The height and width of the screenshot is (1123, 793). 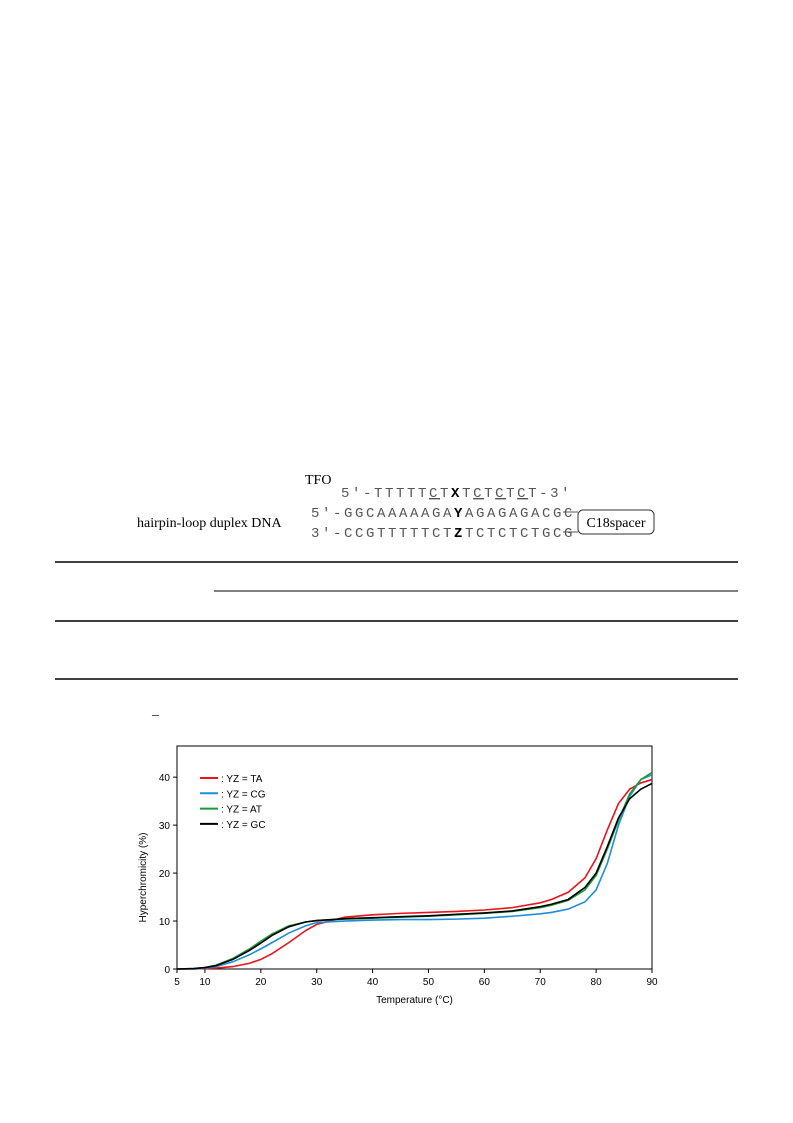 I want to click on y-tick-label: 0, so click(x=167, y=970).